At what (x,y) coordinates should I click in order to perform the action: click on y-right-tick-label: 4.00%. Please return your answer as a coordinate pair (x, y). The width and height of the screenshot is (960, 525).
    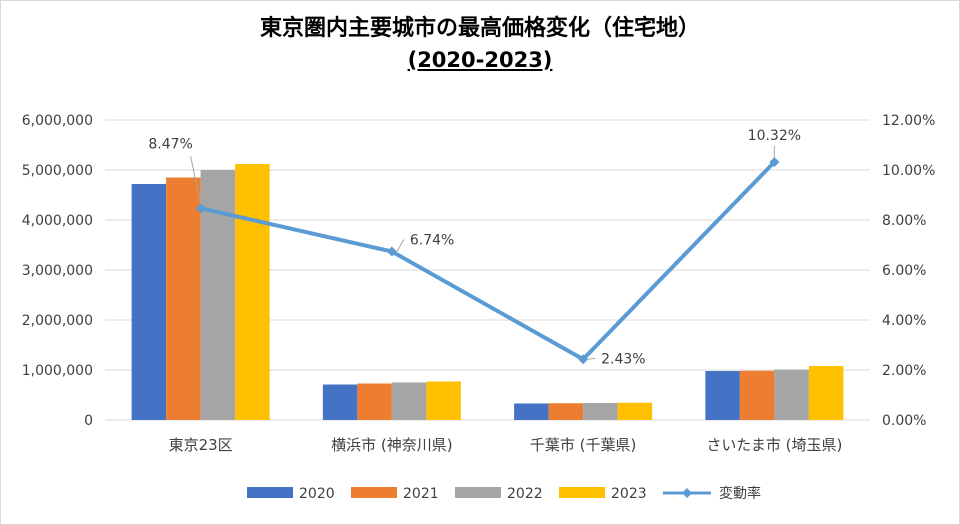
    Looking at the image, I should click on (904, 321).